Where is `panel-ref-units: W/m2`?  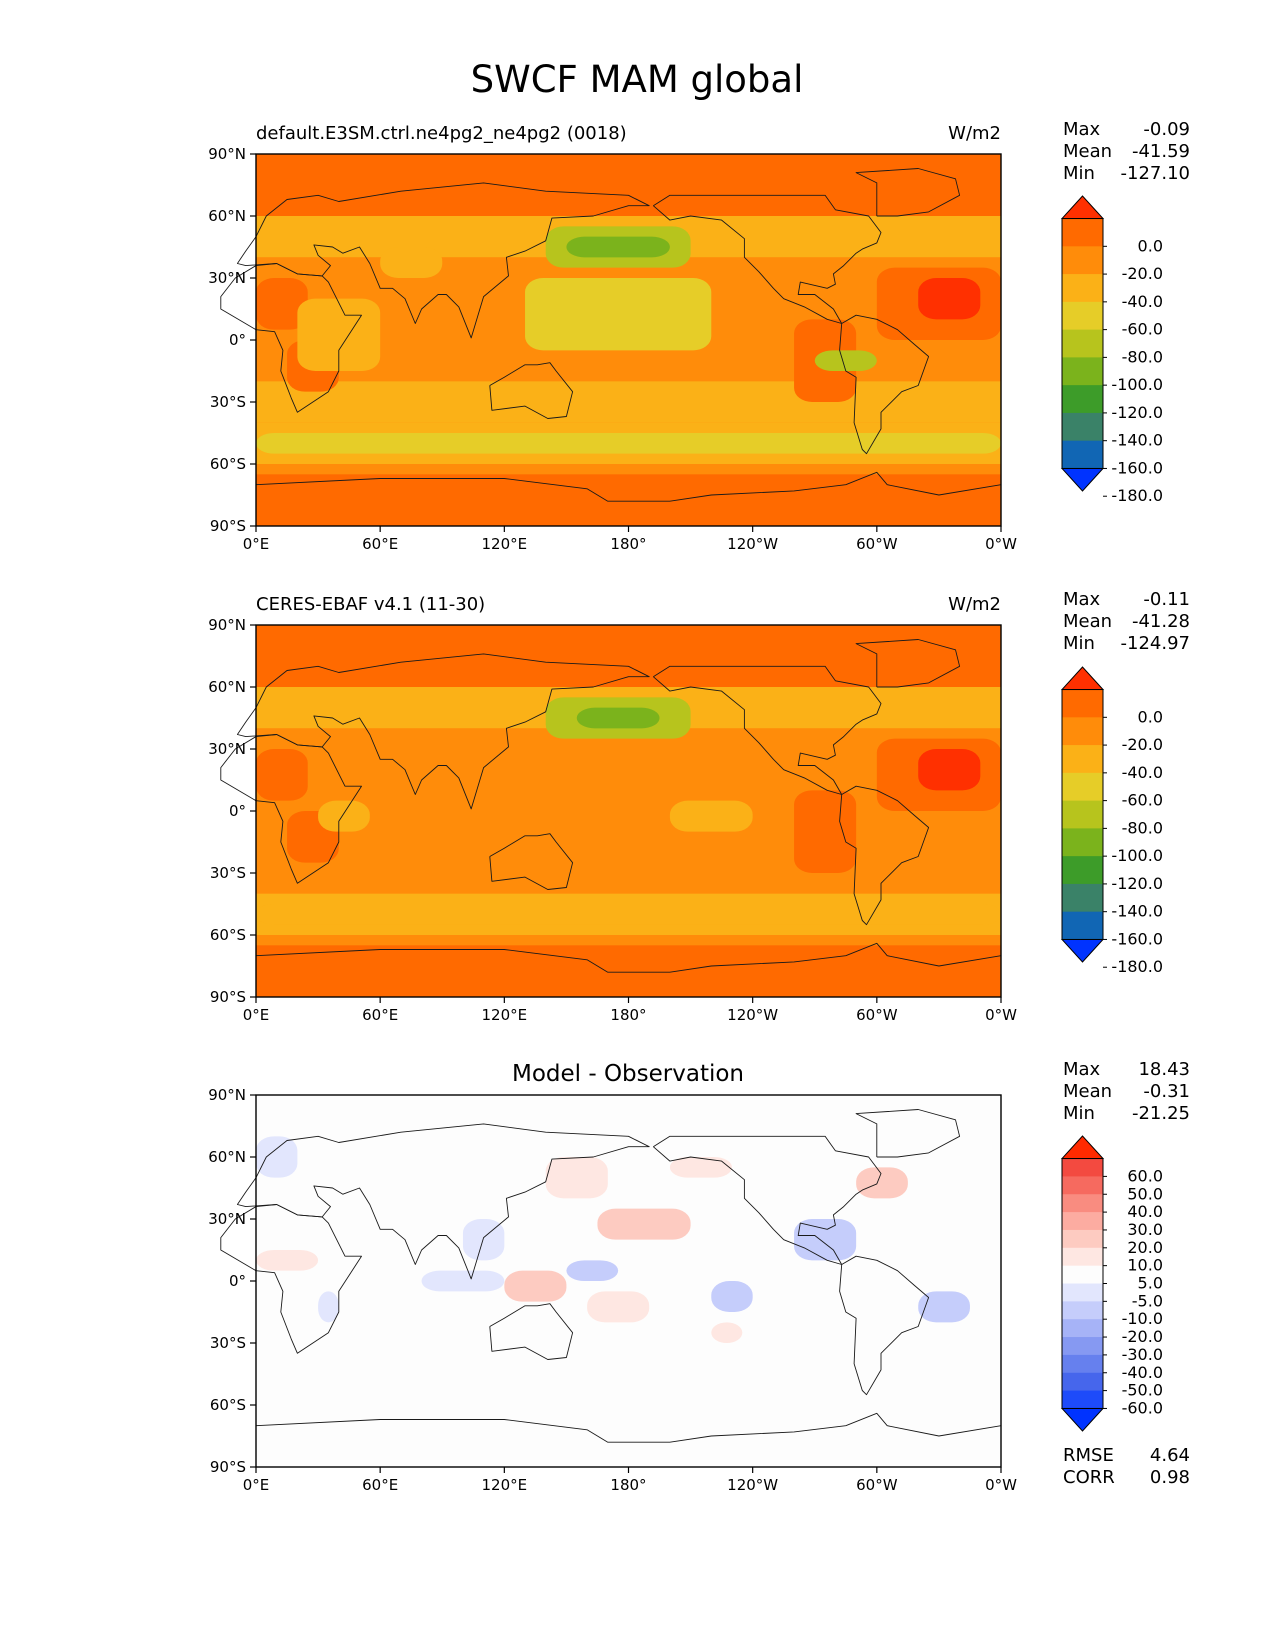
panel-ref-units: W/m2 is located at coordinates (974, 604).